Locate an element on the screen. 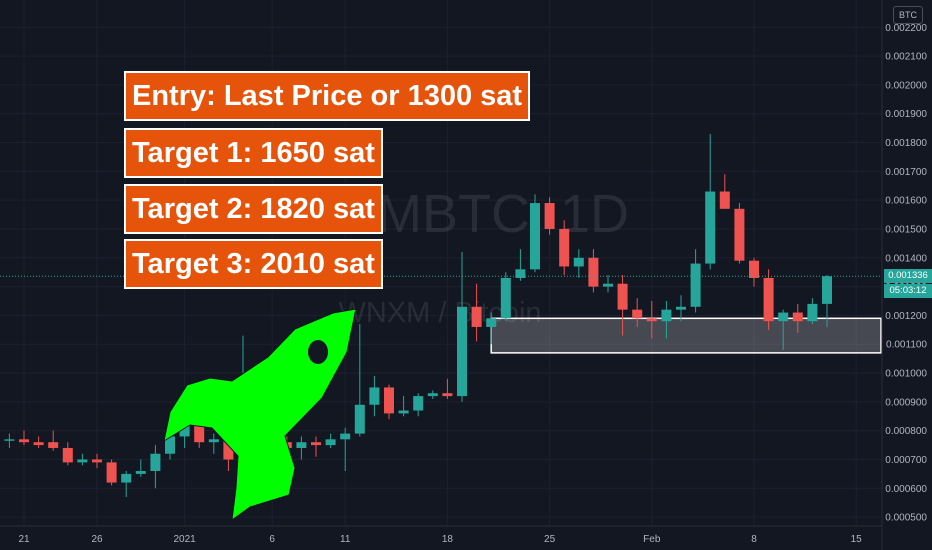 Image resolution: width=932 pixels, height=550 pixels. price-tick-label: 0.001400 is located at coordinates (906, 258).